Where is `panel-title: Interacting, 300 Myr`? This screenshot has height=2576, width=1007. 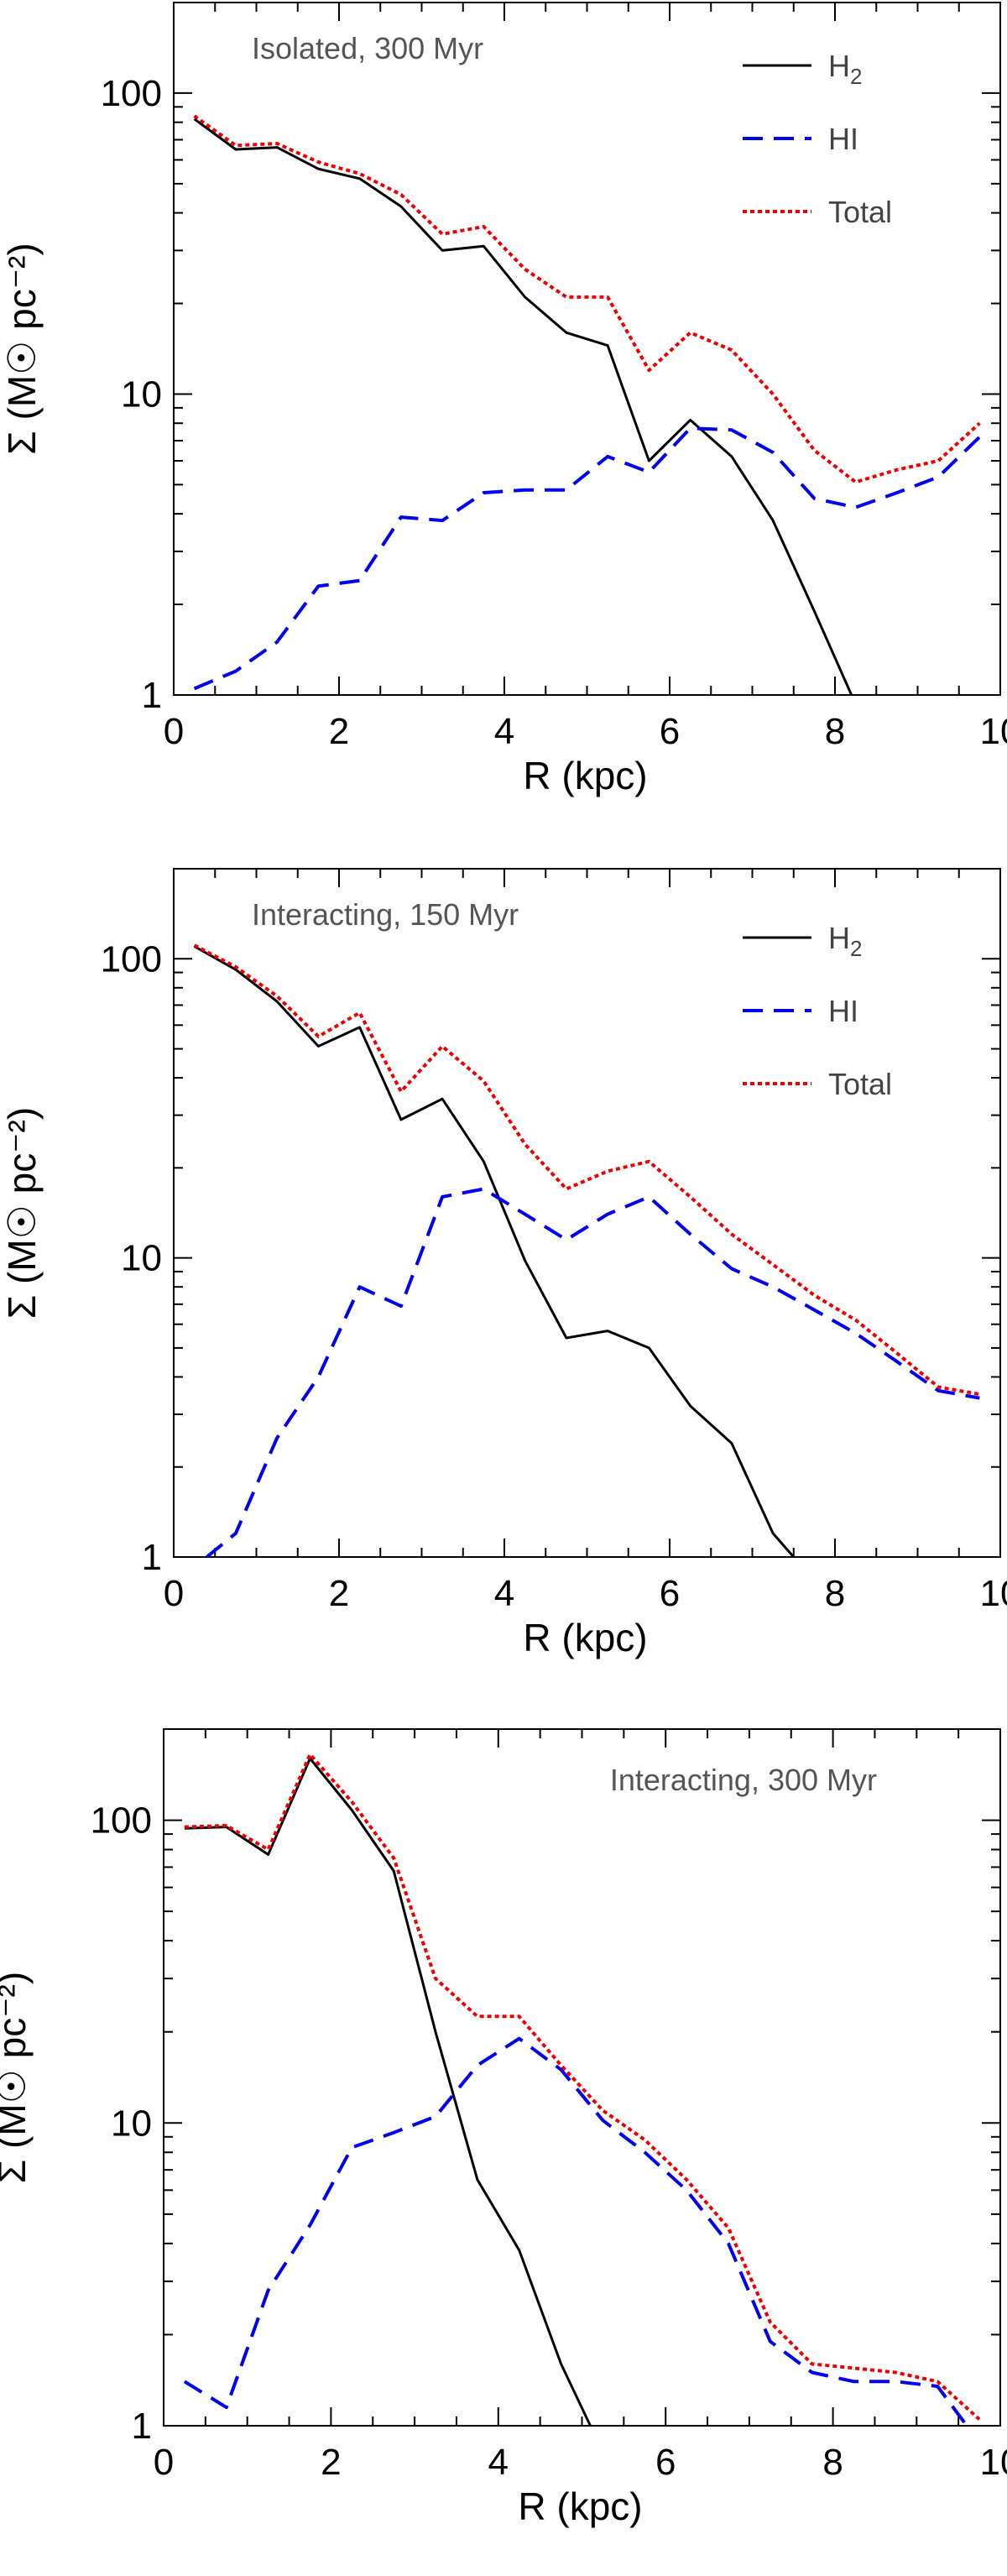 panel-title: Interacting, 300 Myr is located at coordinates (743, 1780).